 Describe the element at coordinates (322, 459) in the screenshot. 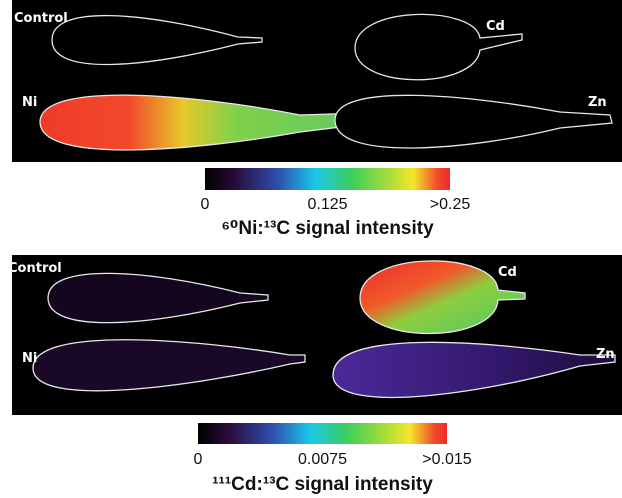

I see `colorbar-tick-label: 0.0075` at that location.